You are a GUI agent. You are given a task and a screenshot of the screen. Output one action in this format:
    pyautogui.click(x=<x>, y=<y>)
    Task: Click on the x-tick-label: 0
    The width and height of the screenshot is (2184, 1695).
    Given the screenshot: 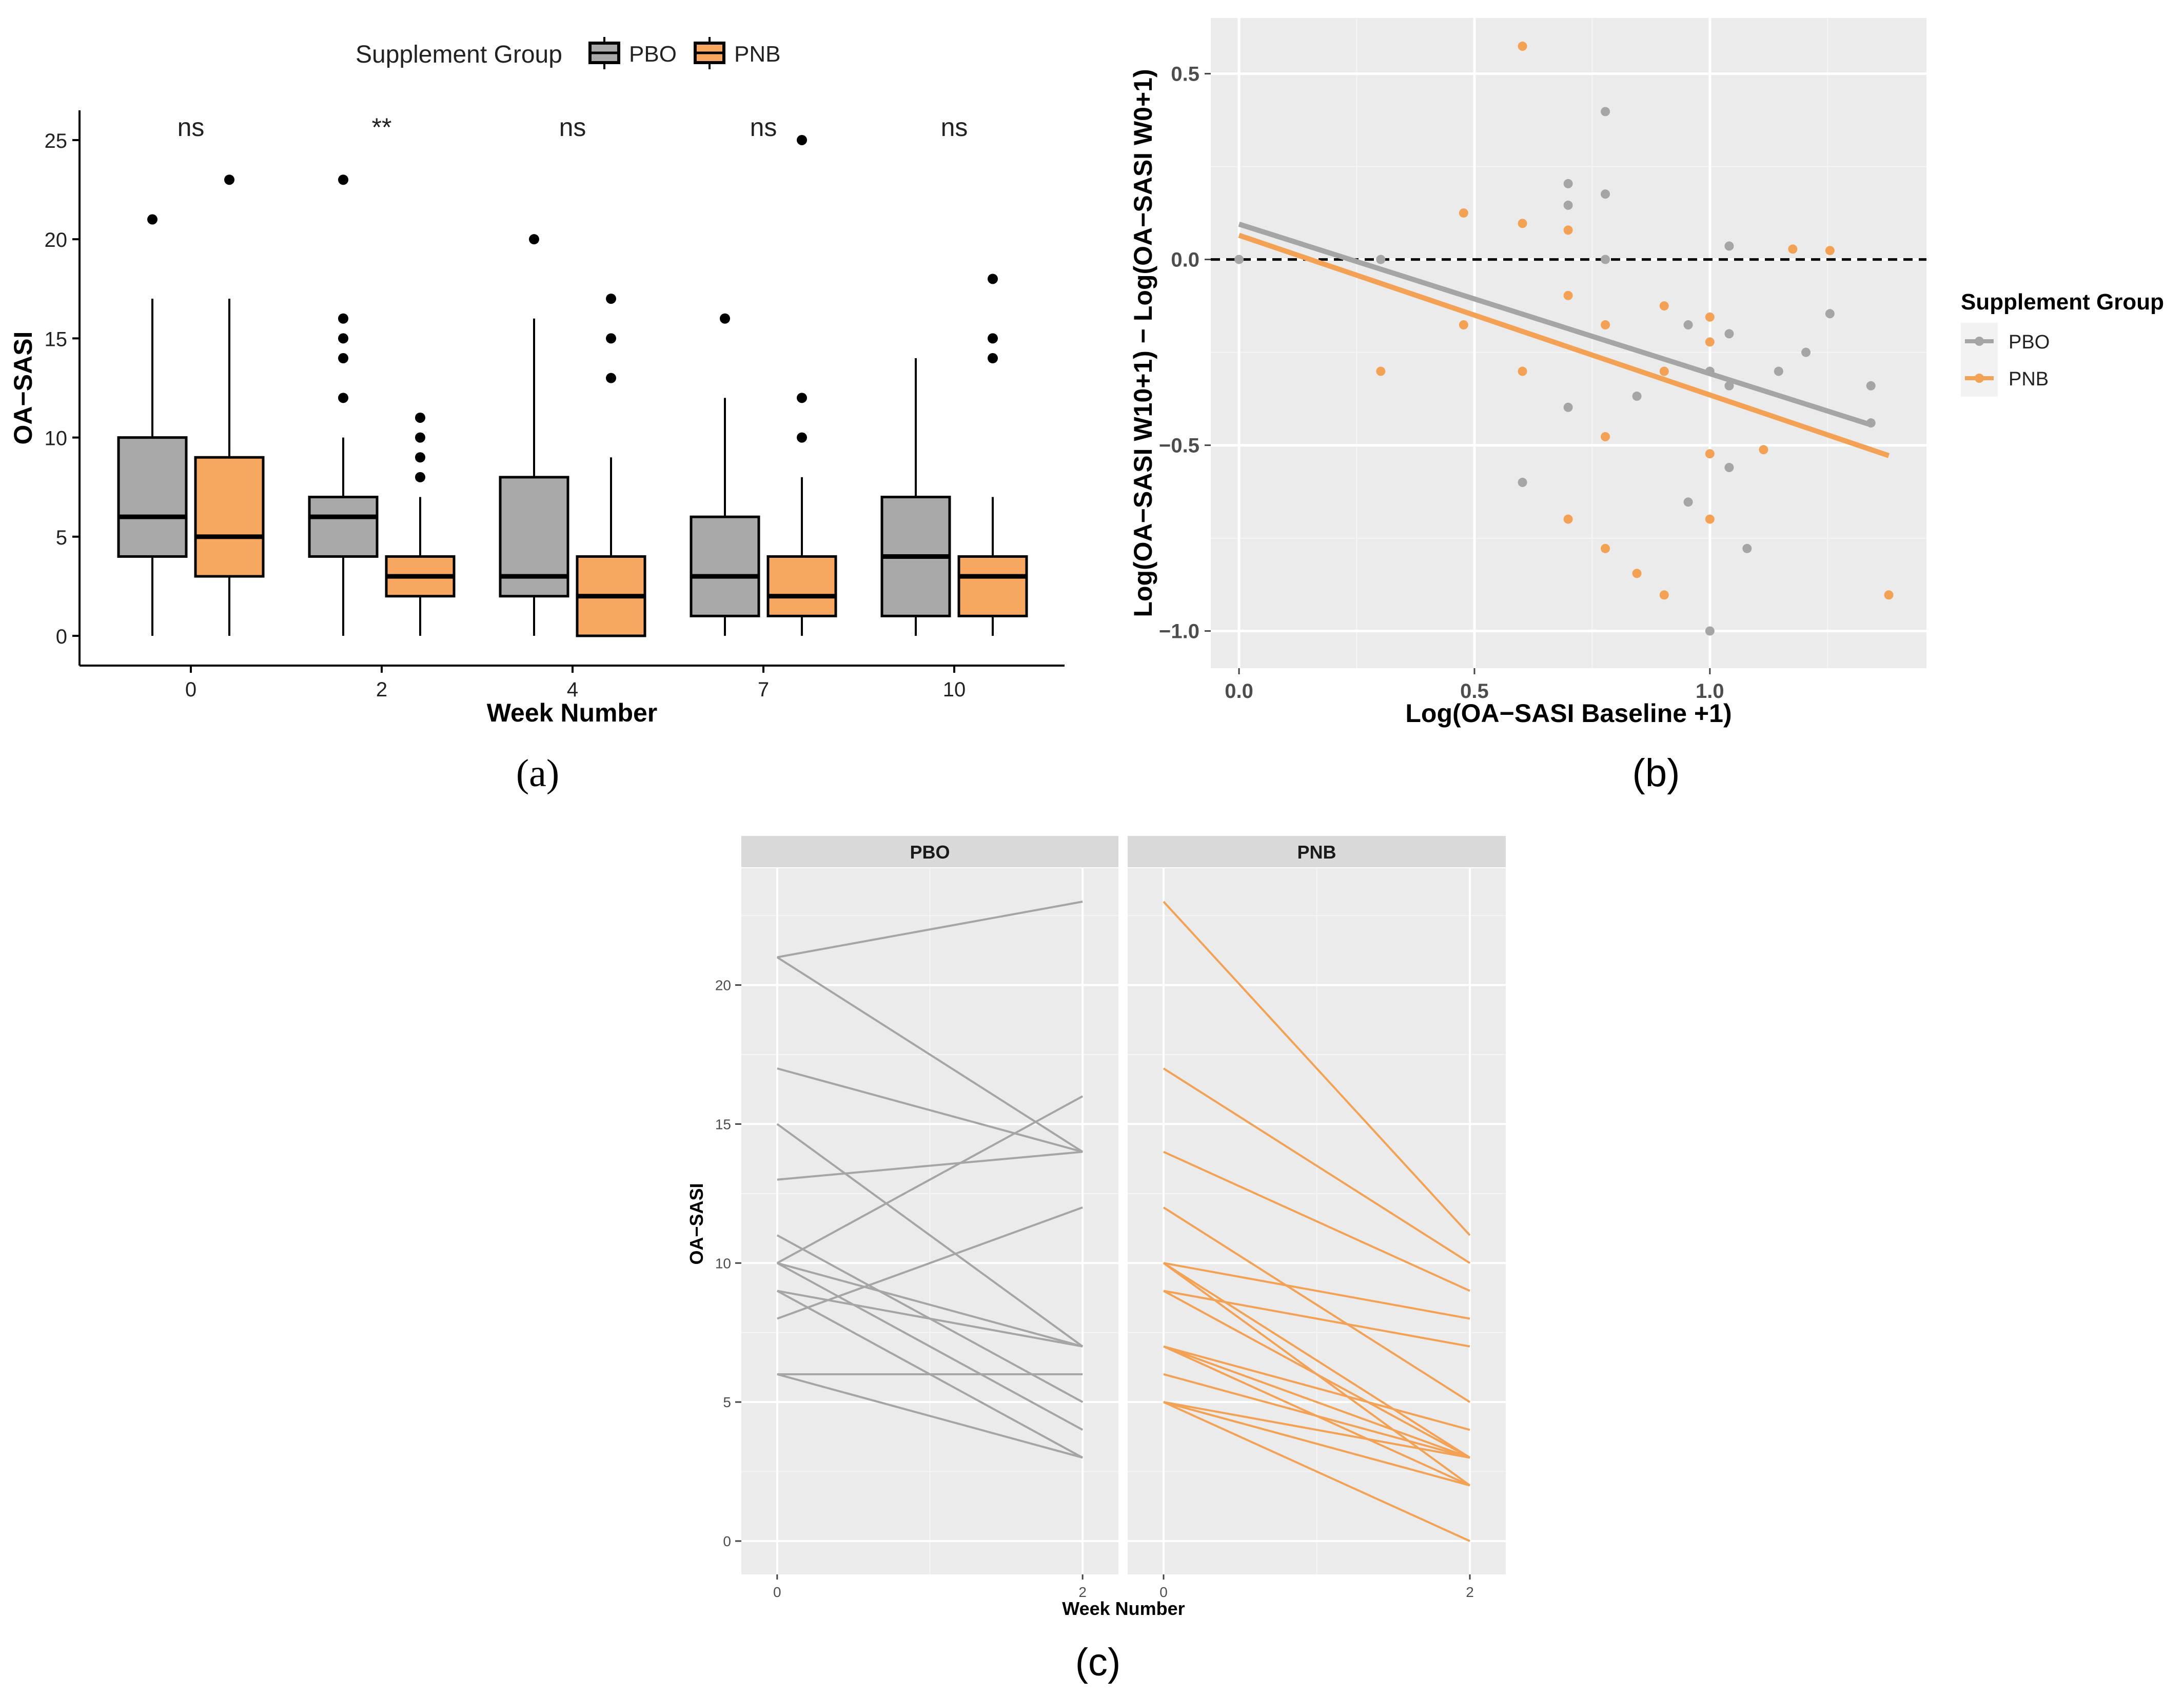 What is the action you would take?
    pyautogui.click(x=777, y=1592)
    